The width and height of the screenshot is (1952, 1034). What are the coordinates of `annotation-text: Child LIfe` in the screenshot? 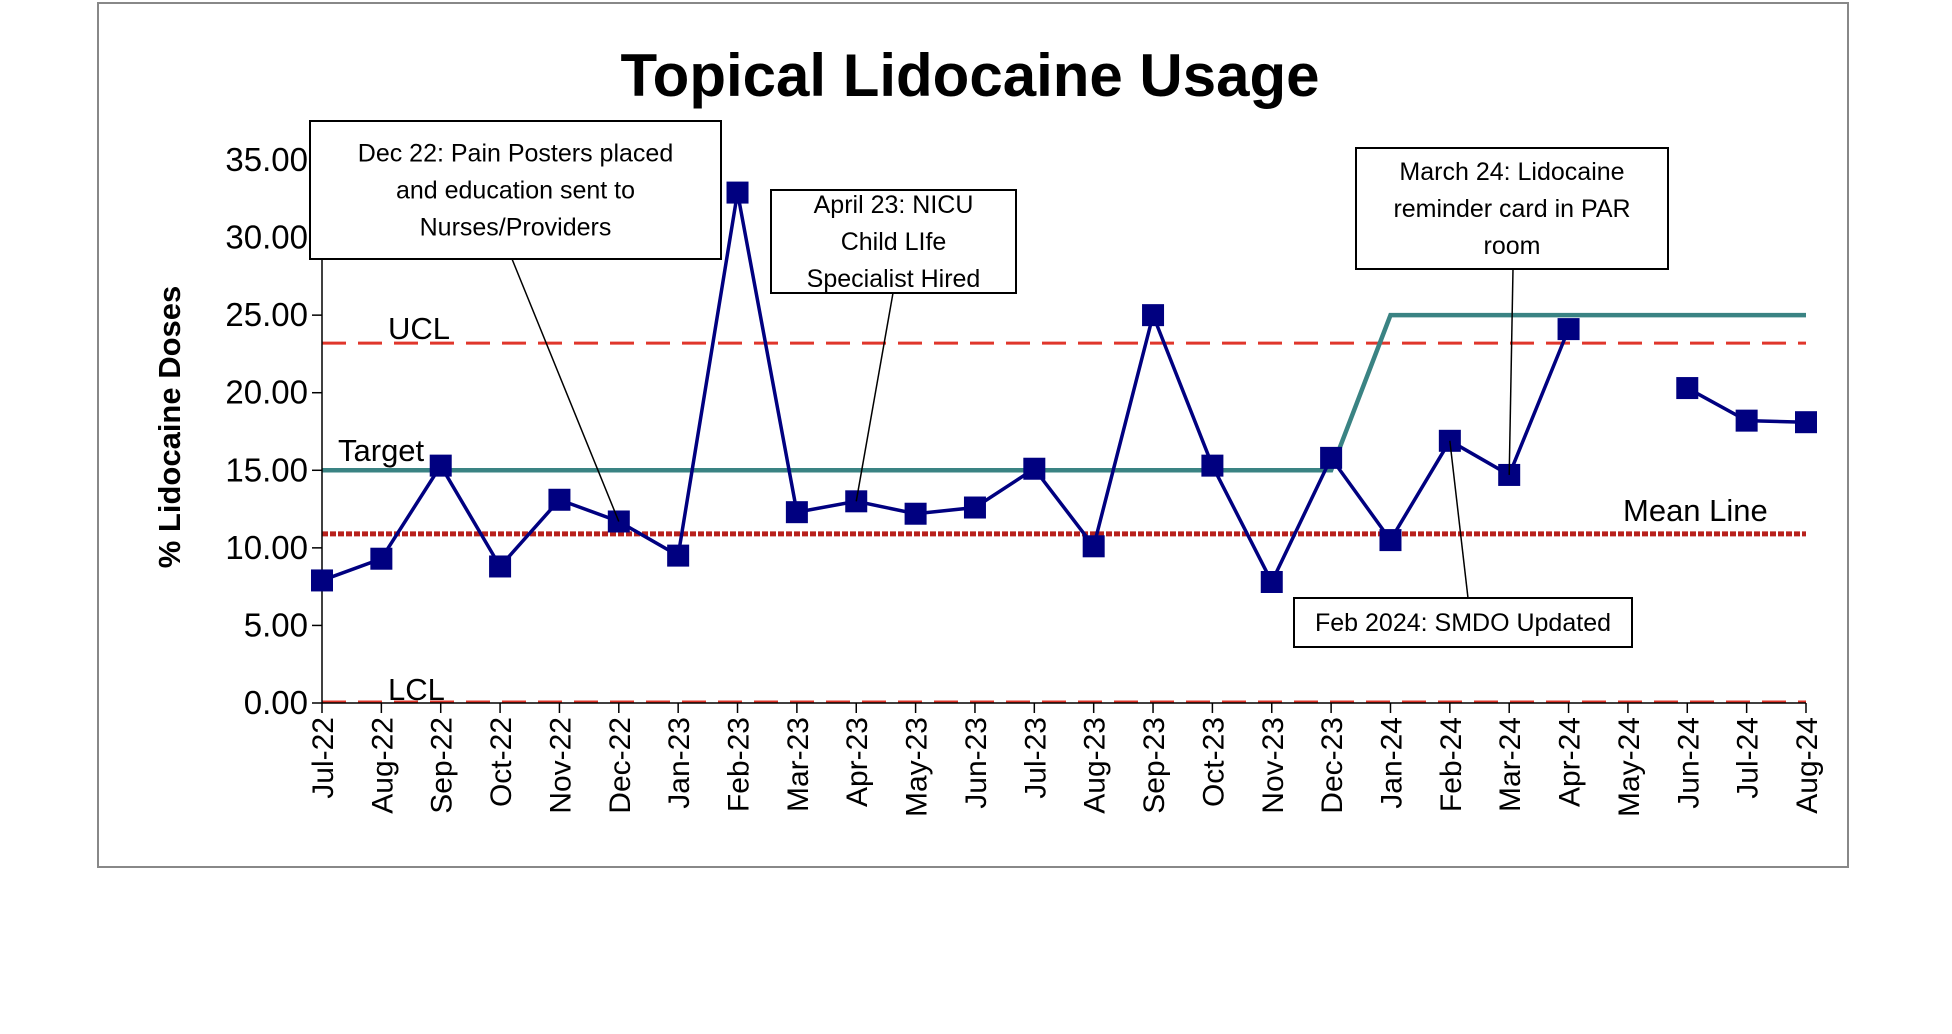 It's located at (894, 242).